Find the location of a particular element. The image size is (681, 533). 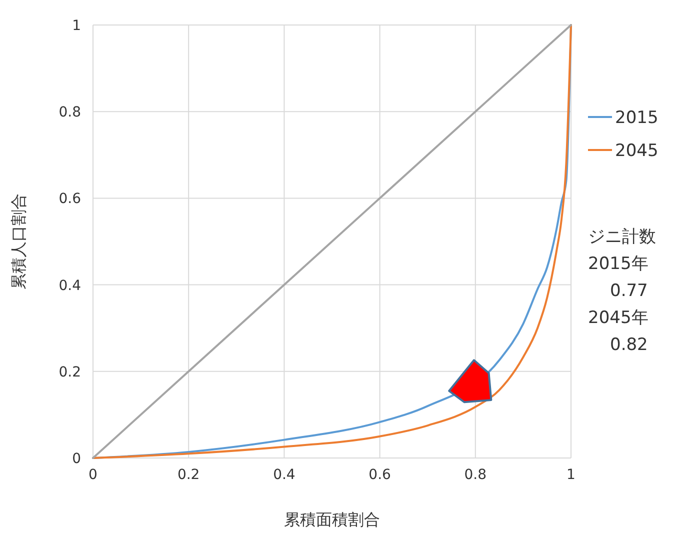

legend-label: 2045 is located at coordinates (636, 151).